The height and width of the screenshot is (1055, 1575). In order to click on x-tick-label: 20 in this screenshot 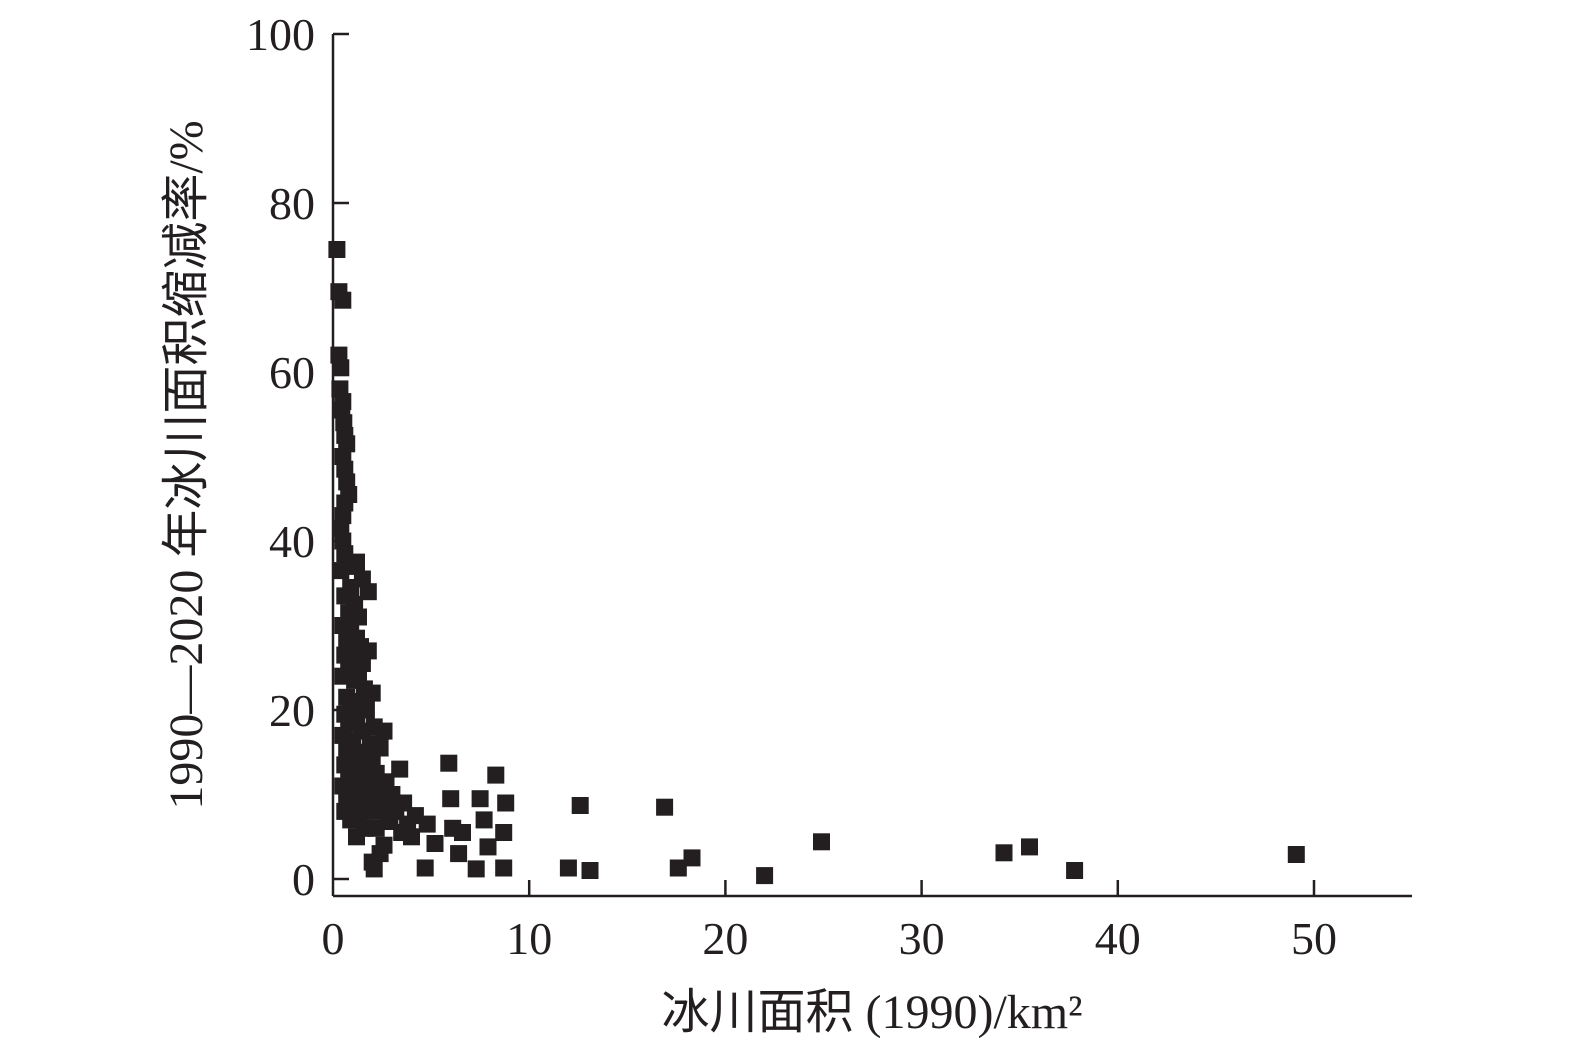, I will do `click(725, 938)`.